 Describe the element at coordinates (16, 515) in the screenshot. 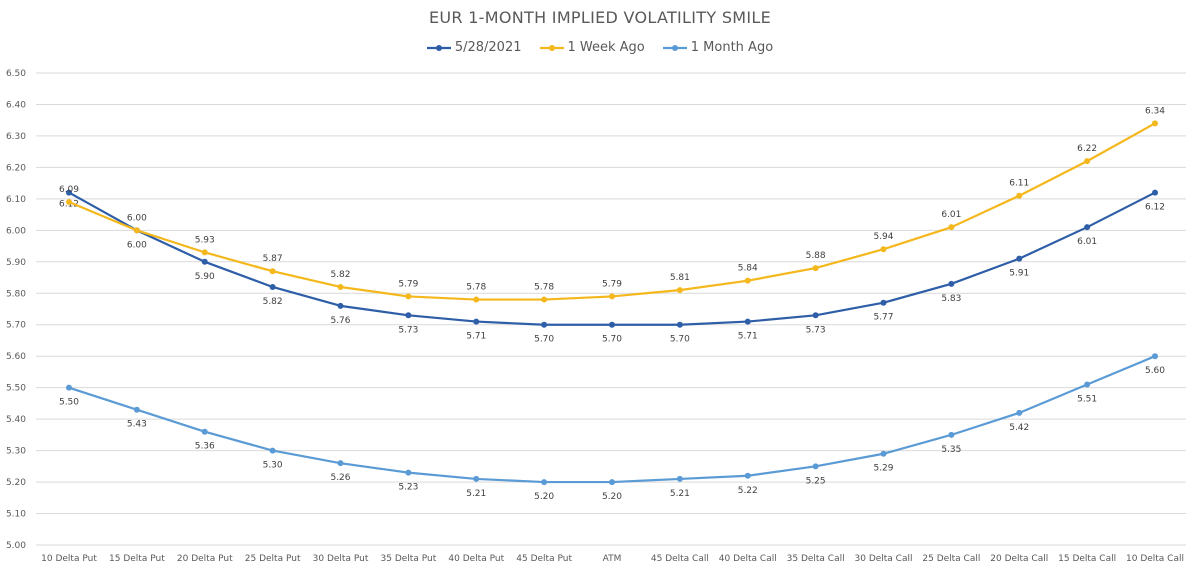

I see `y-tick-label: 5.10` at that location.